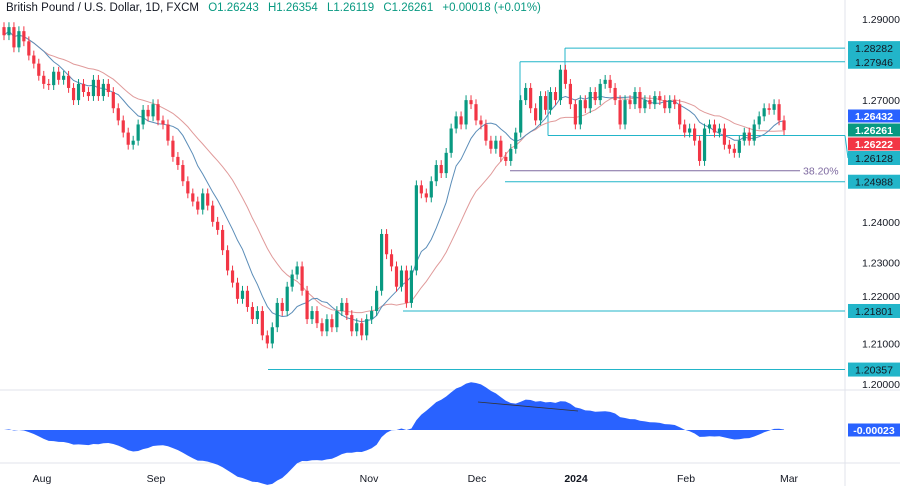  I want to click on high-value: H1.26354, so click(292, 8).